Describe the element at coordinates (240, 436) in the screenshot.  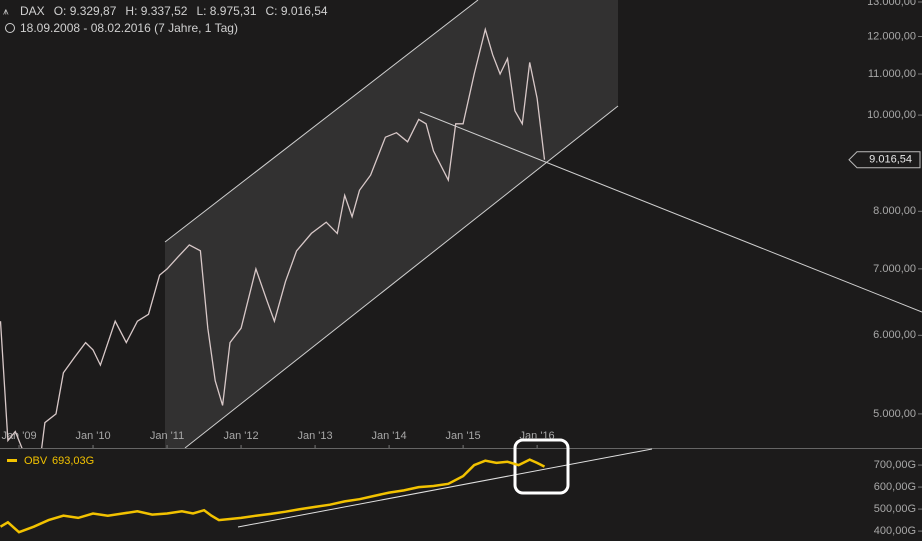
I see `x-tick-label: Jan '12` at that location.